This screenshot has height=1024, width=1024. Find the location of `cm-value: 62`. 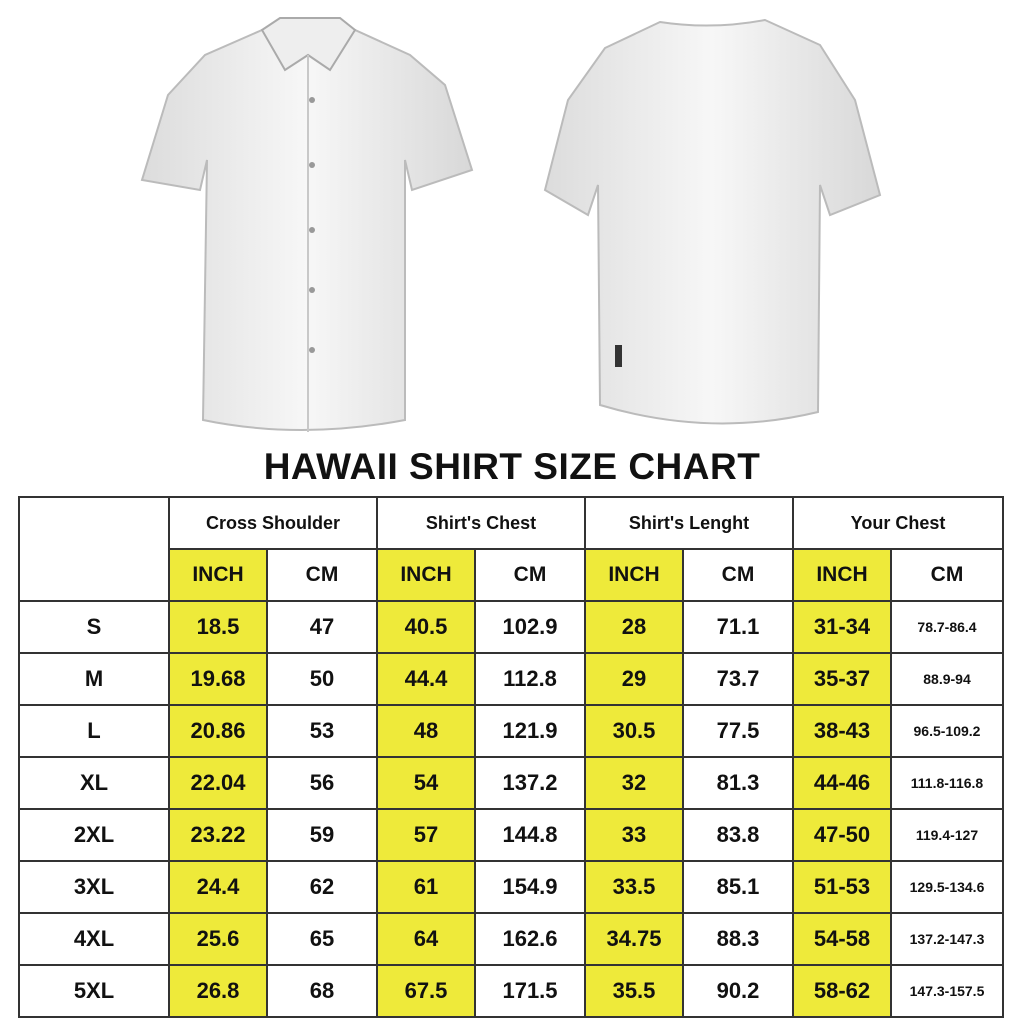

cm-value: 62 is located at coordinates (322, 887).